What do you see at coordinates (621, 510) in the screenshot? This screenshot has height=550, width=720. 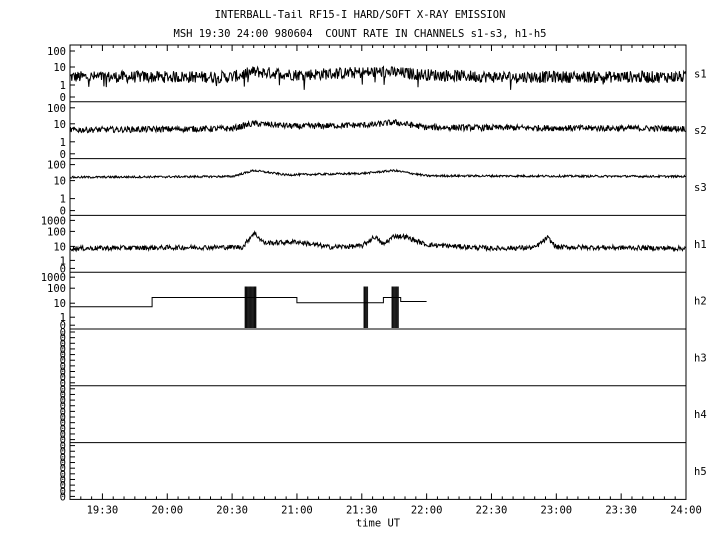 I see `x-tick-label: 23:30` at bounding box center [621, 510].